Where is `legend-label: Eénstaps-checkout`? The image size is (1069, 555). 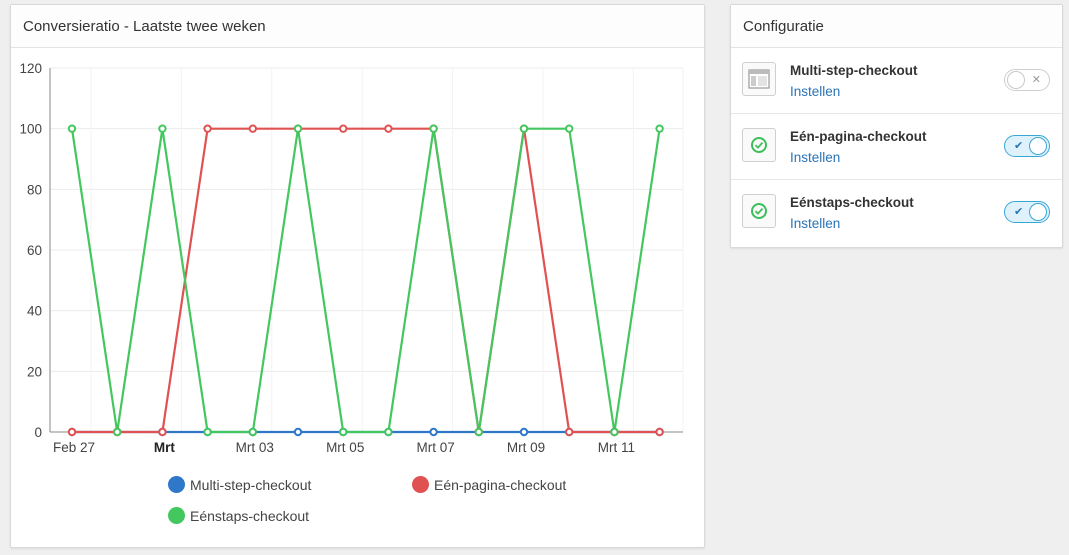 legend-label: Eénstaps-checkout is located at coordinates (250, 515).